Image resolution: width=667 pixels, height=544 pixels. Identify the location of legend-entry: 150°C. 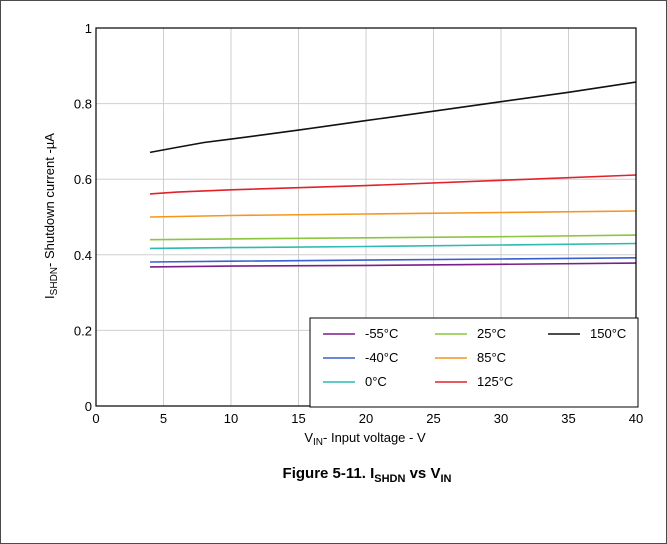
(608, 333).